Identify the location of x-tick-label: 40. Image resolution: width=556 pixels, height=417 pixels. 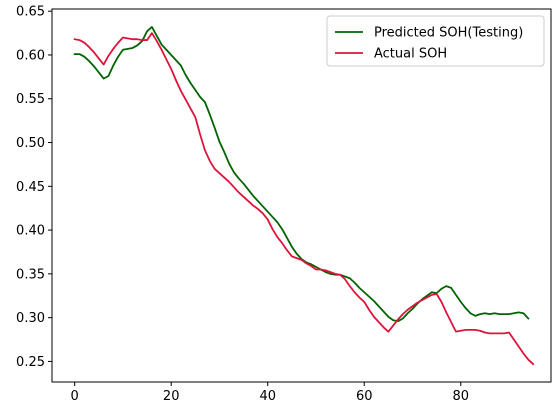
(267, 396).